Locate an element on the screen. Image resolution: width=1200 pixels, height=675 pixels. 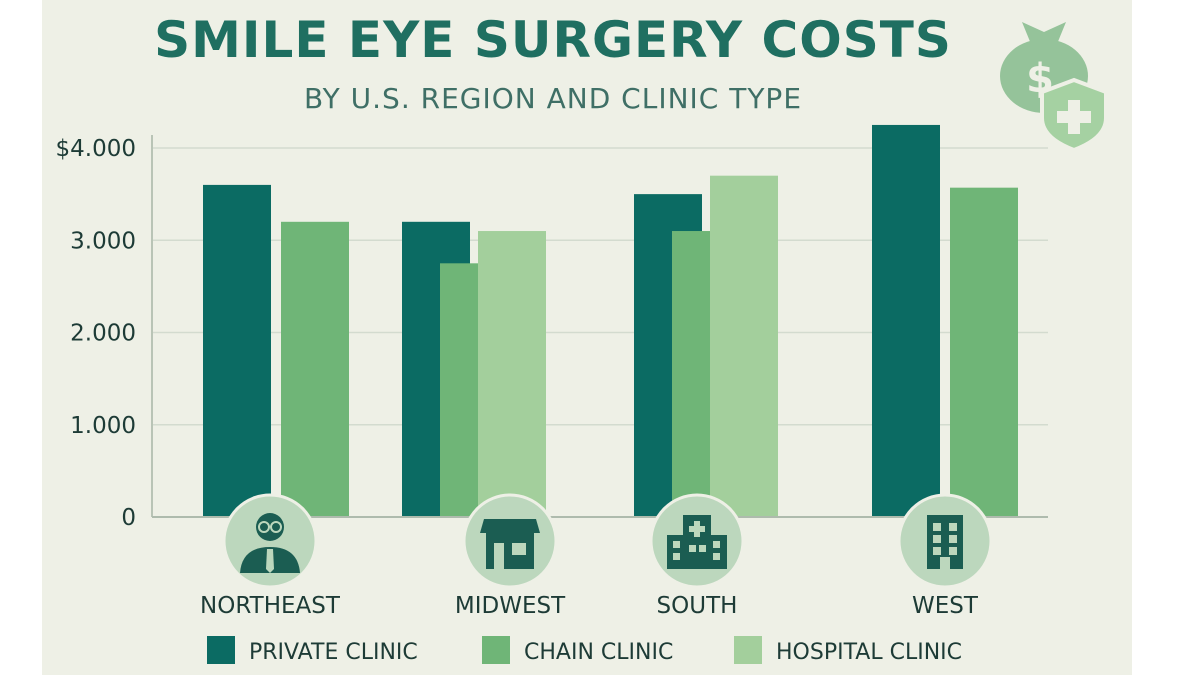
hospital-icon is located at coordinates (697, 541).